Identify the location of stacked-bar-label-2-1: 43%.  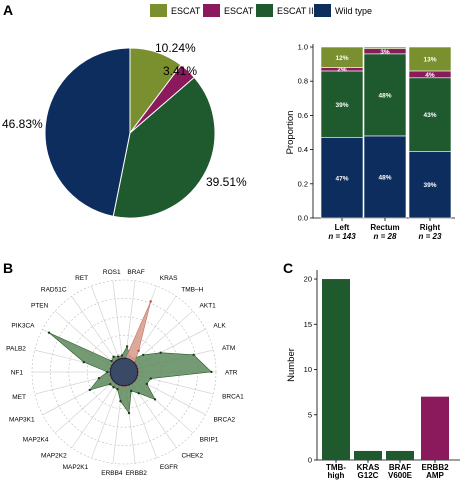
(429, 115).